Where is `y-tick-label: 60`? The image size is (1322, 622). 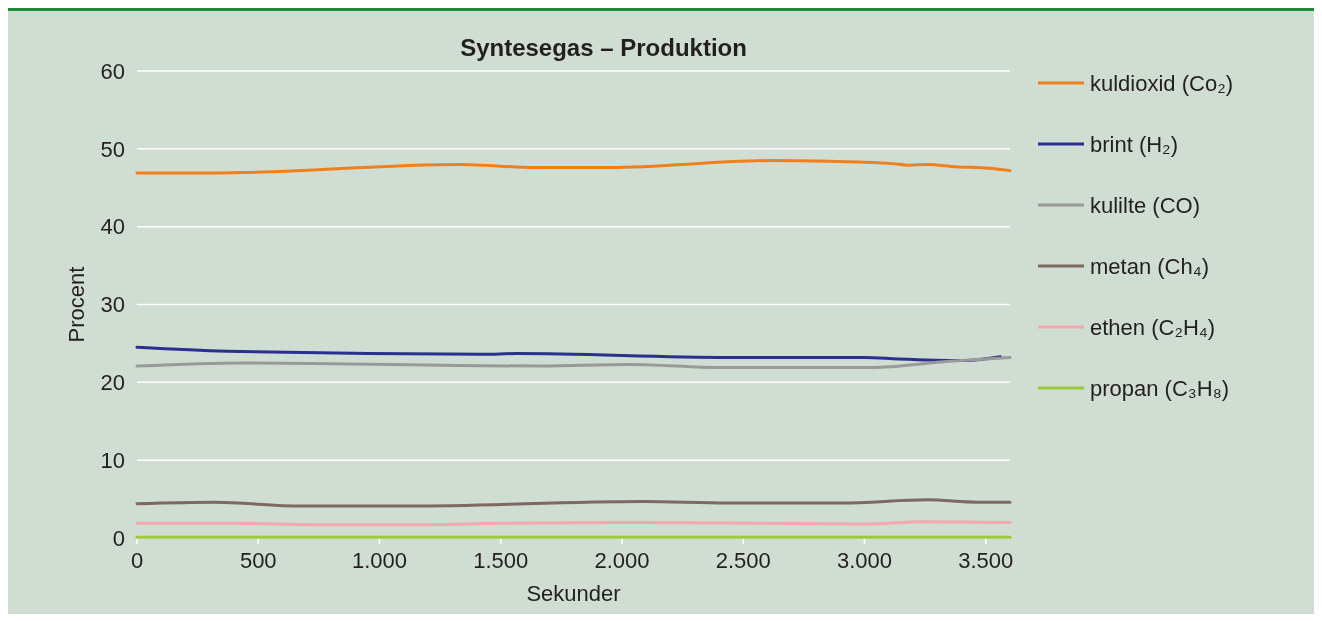
y-tick-label: 60 is located at coordinates (112, 71).